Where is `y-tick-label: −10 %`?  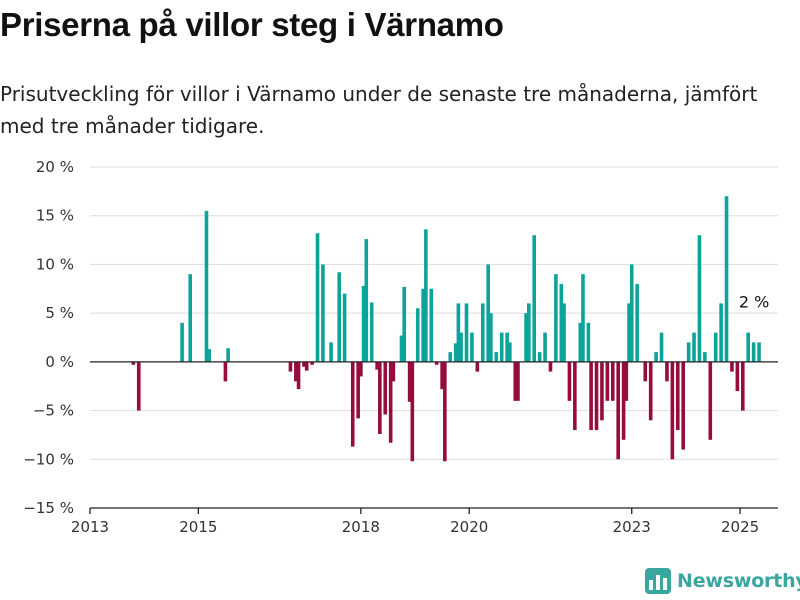
y-tick-label: −10 % is located at coordinates (48, 459).